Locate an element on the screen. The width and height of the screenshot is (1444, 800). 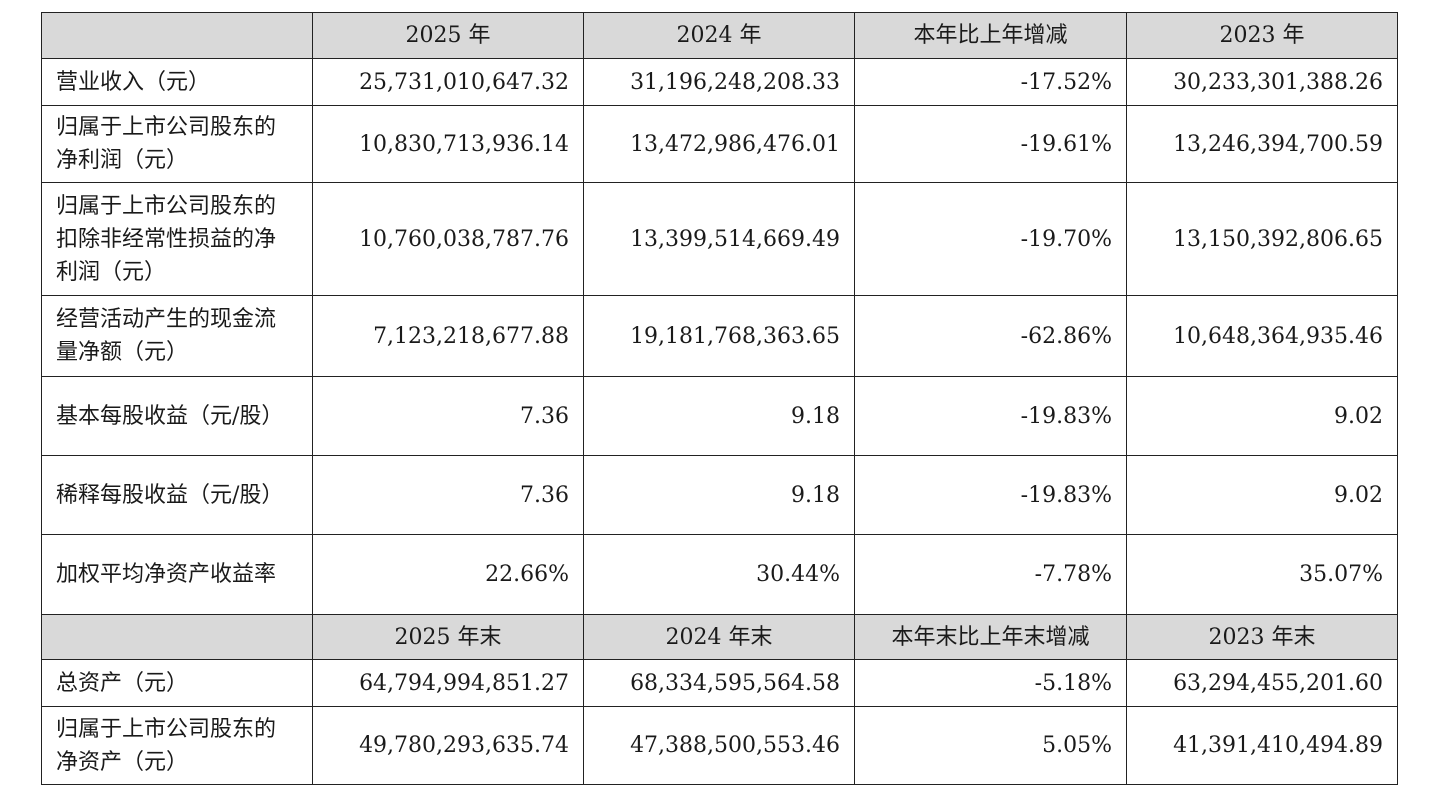
value-change: -19.61% is located at coordinates (990, 144).